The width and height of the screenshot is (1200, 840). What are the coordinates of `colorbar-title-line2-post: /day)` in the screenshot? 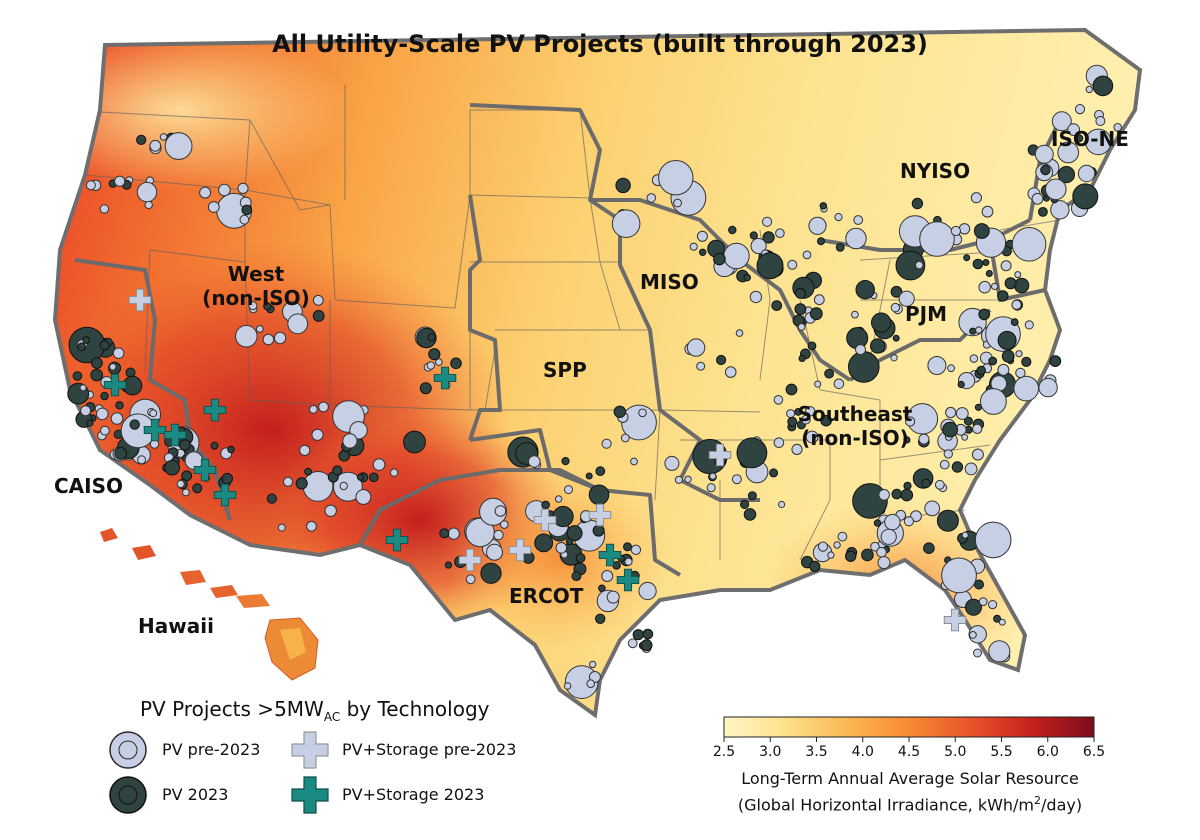 It's located at (1062, 805).